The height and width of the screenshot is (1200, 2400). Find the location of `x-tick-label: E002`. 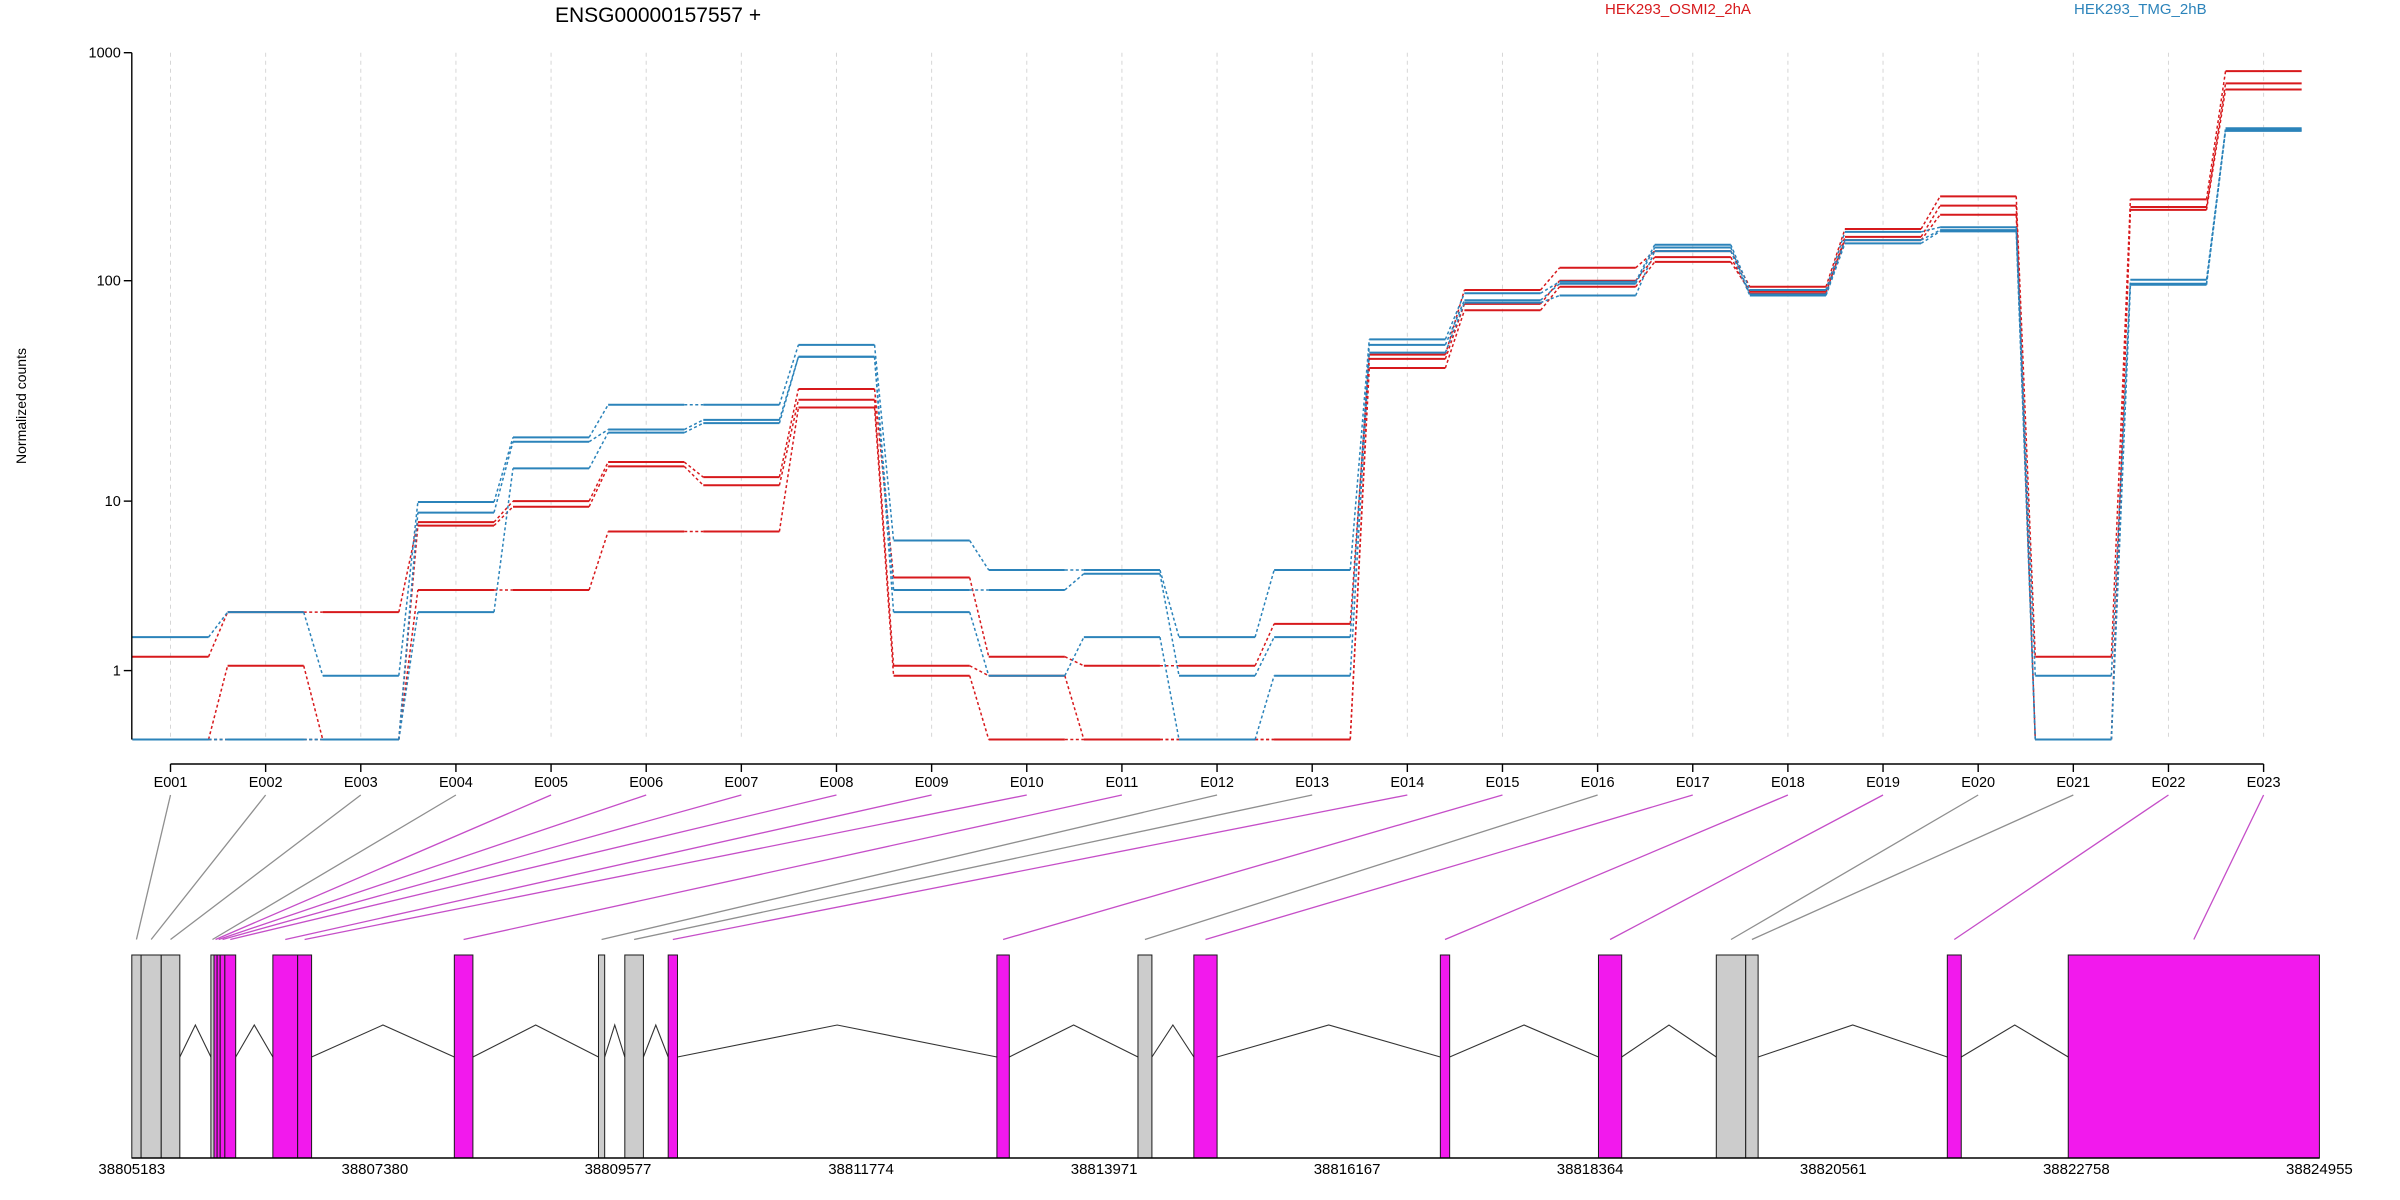

x-tick-label: E002 is located at coordinates (266, 783).